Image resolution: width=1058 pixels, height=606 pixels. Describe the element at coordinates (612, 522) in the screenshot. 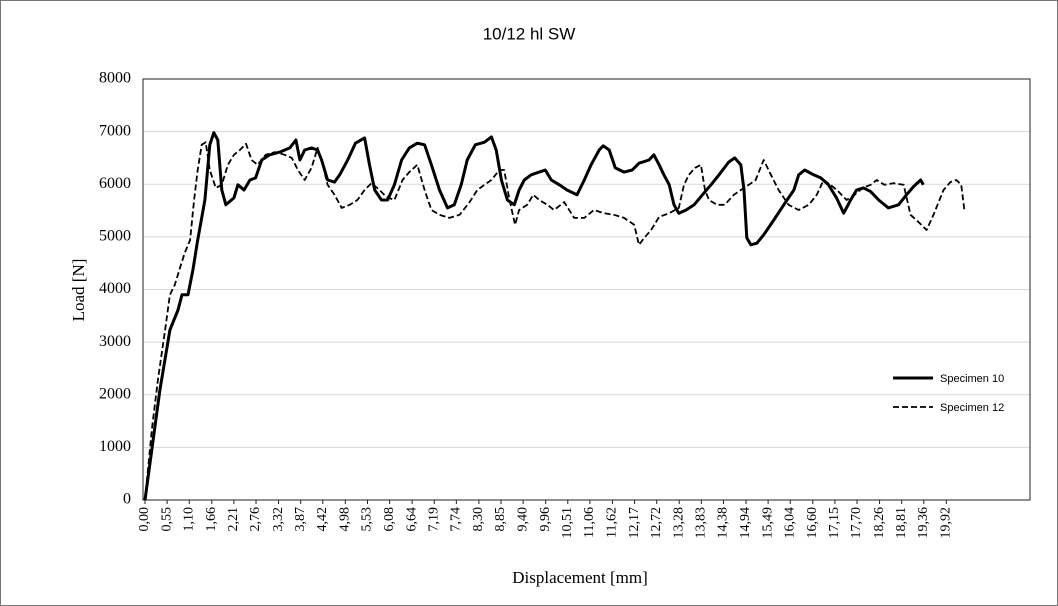

I see `x-tick-label: 11,62` at that location.